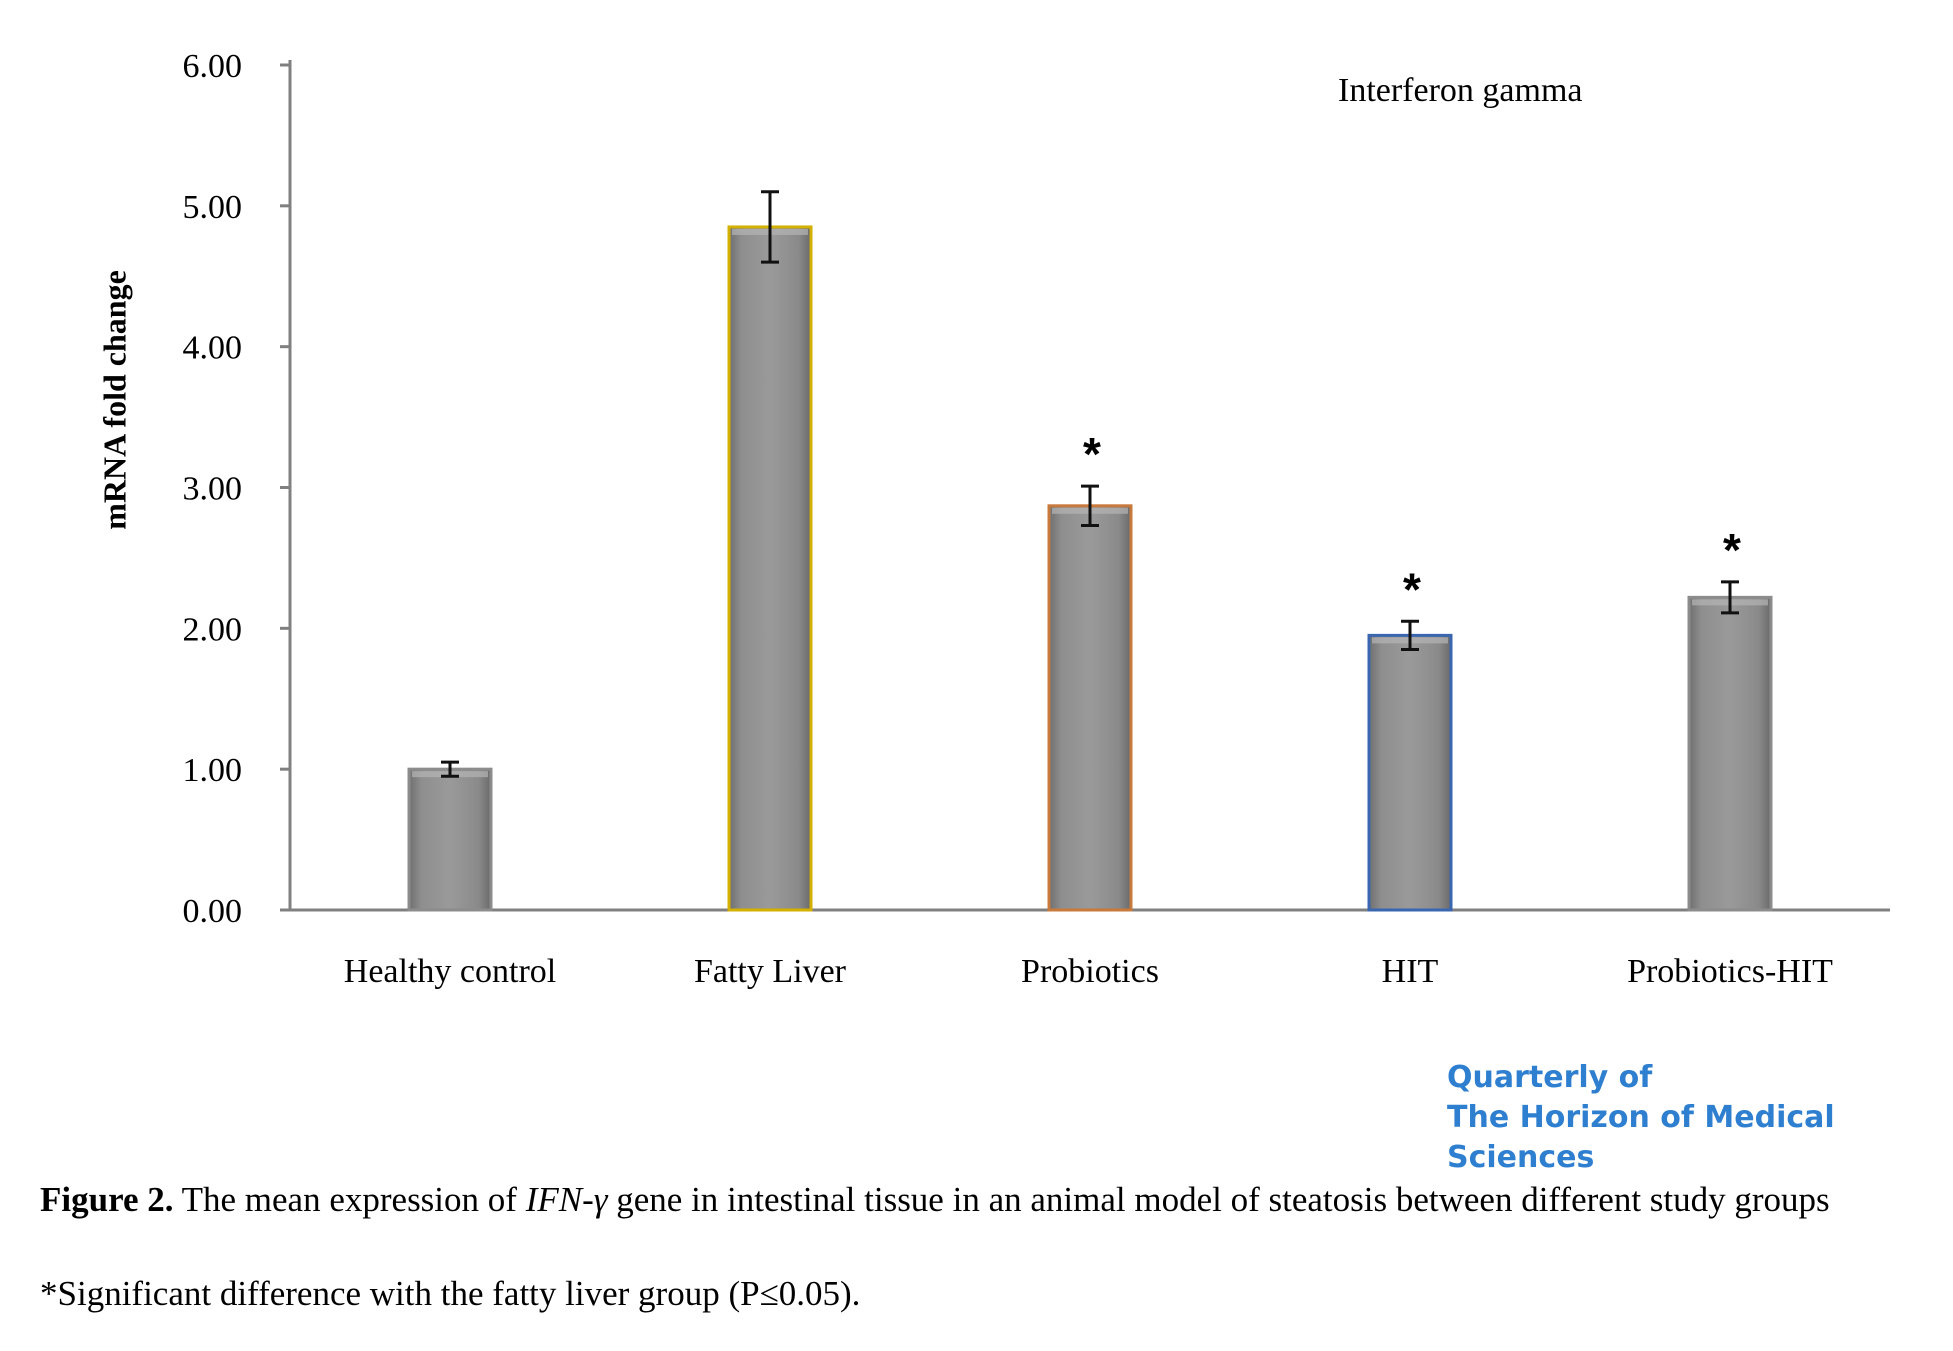 Image resolution: width=1953 pixels, height=1351 pixels. Describe the element at coordinates (770, 971) in the screenshot. I see `category-label: Fatty Liver` at that location.